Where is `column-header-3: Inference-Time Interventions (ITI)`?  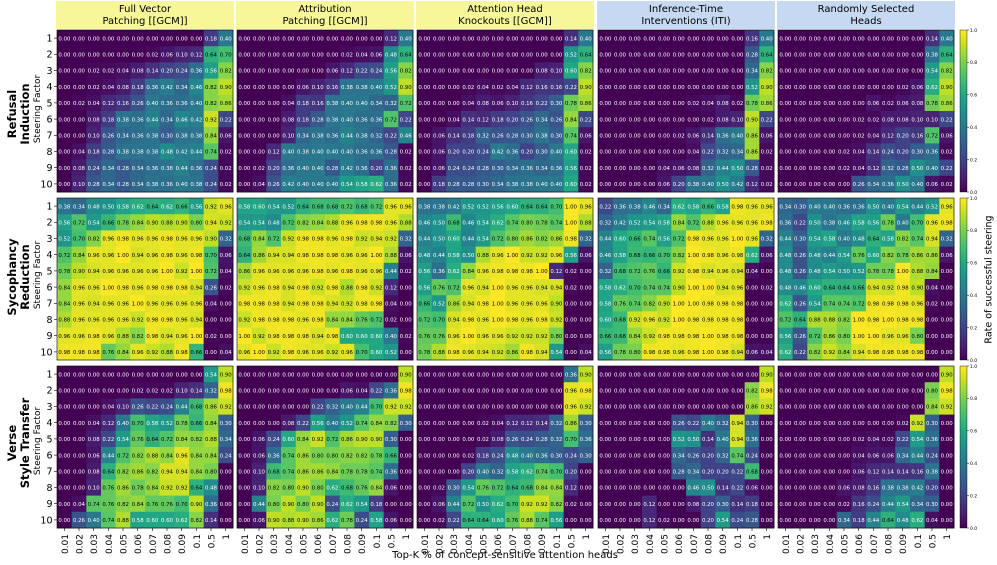 column-header-3: Inference-Time Interventions (ITI) is located at coordinates (686, 15).